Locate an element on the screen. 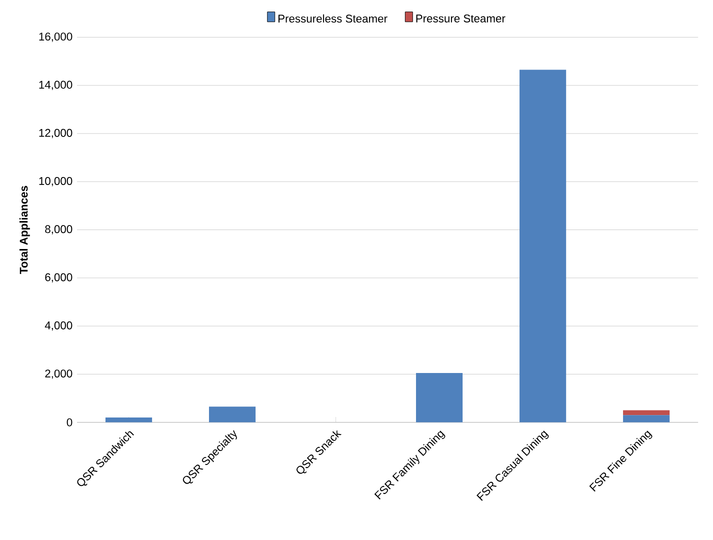  y-tick-label: 8,000 is located at coordinates (58, 229).